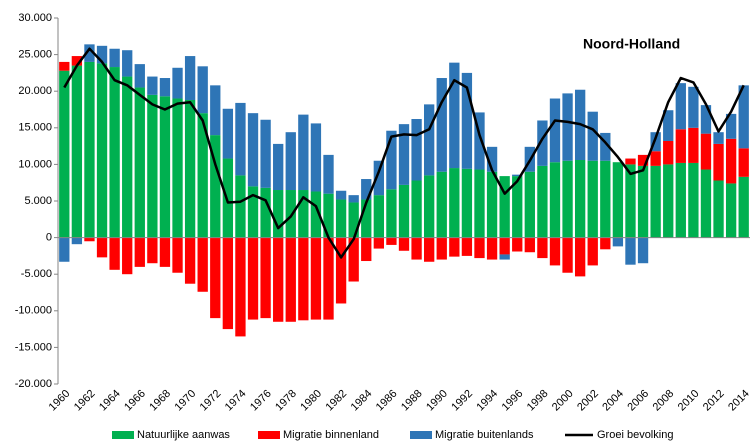  What do you see at coordinates (311, 401) in the screenshot?
I see `x-tick-label: 1980` at bounding box center [311, 401].